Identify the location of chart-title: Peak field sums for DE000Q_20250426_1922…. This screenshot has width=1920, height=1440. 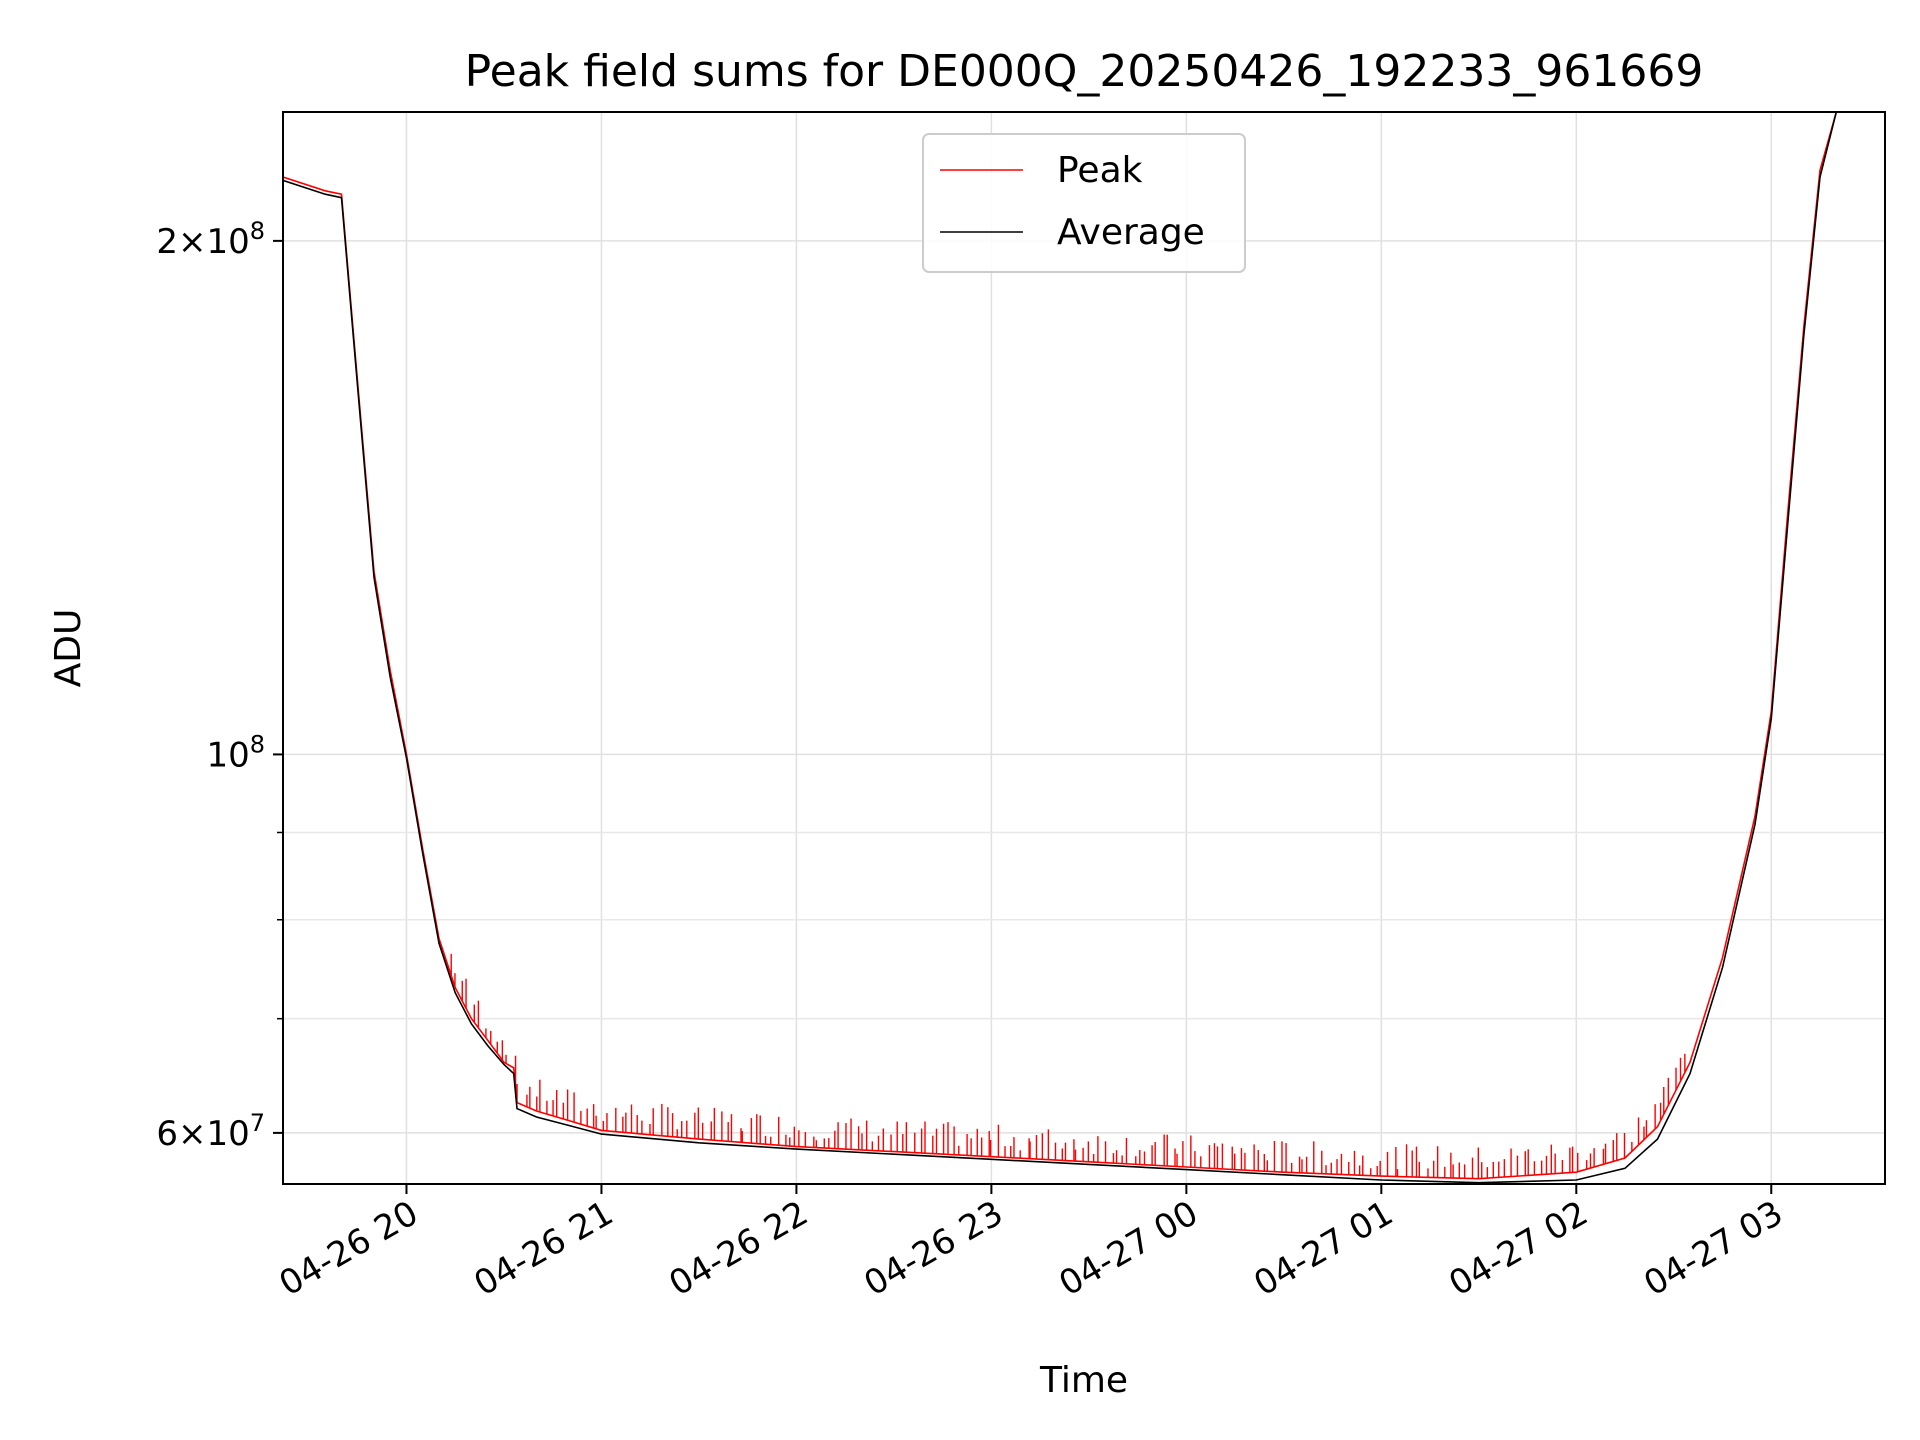
(1084, 71).